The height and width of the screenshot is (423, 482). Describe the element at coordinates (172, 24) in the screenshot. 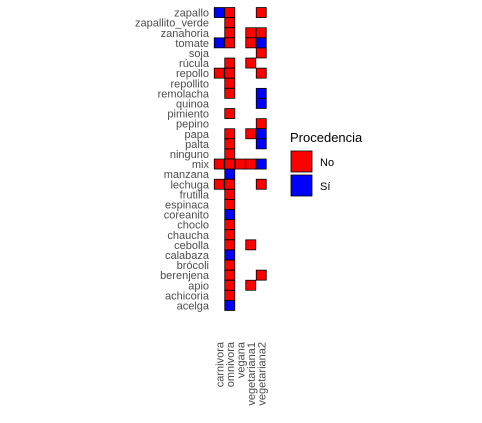

I see `y-tick-label: zapallito_verde` at that location.